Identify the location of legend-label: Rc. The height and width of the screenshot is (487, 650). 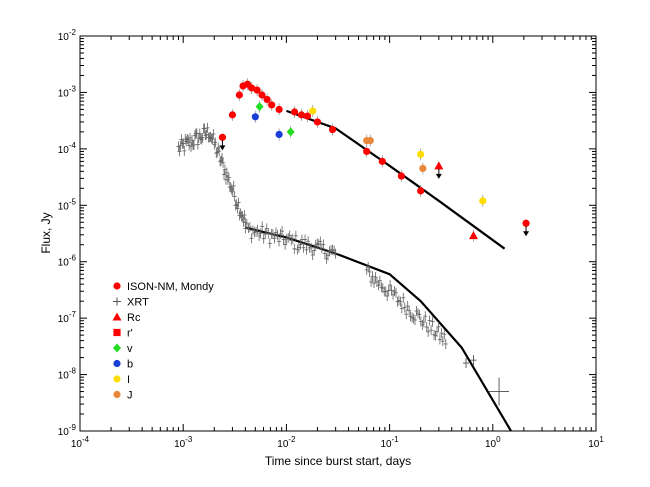
(134, 318).